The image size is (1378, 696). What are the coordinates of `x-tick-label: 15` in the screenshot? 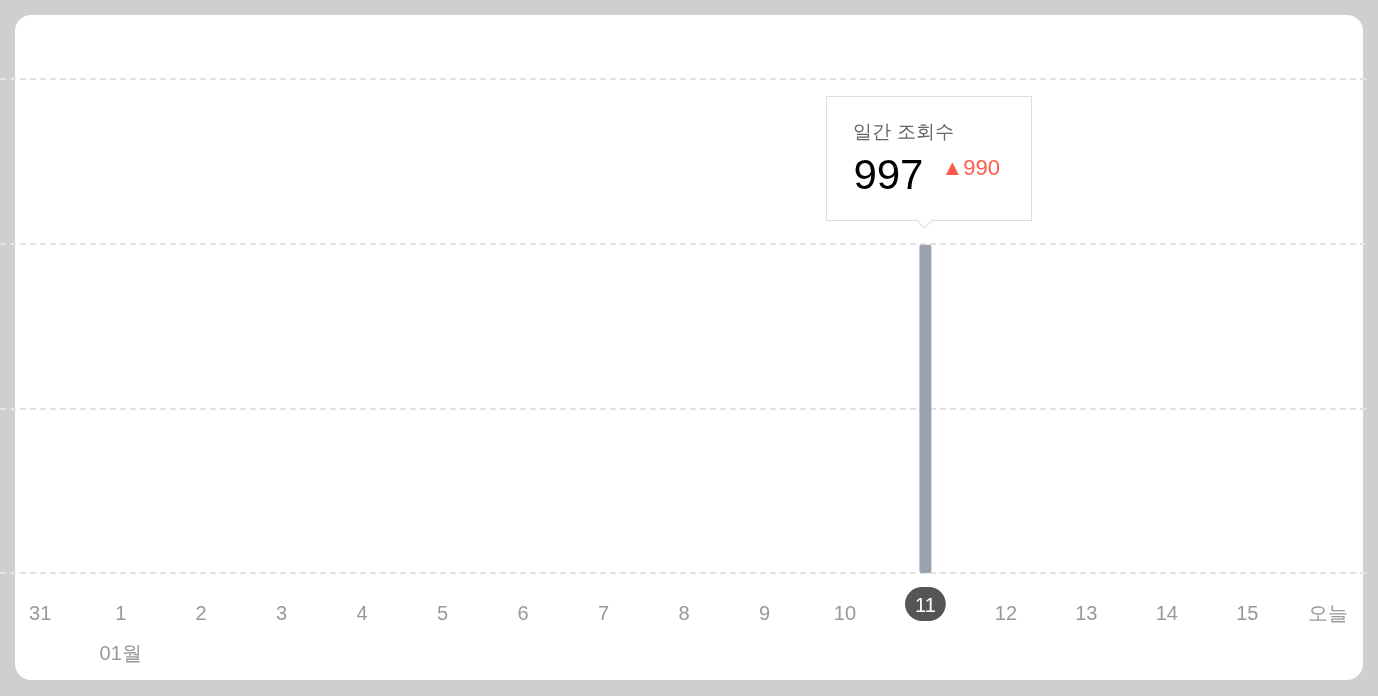 It's located at (1247, 613).